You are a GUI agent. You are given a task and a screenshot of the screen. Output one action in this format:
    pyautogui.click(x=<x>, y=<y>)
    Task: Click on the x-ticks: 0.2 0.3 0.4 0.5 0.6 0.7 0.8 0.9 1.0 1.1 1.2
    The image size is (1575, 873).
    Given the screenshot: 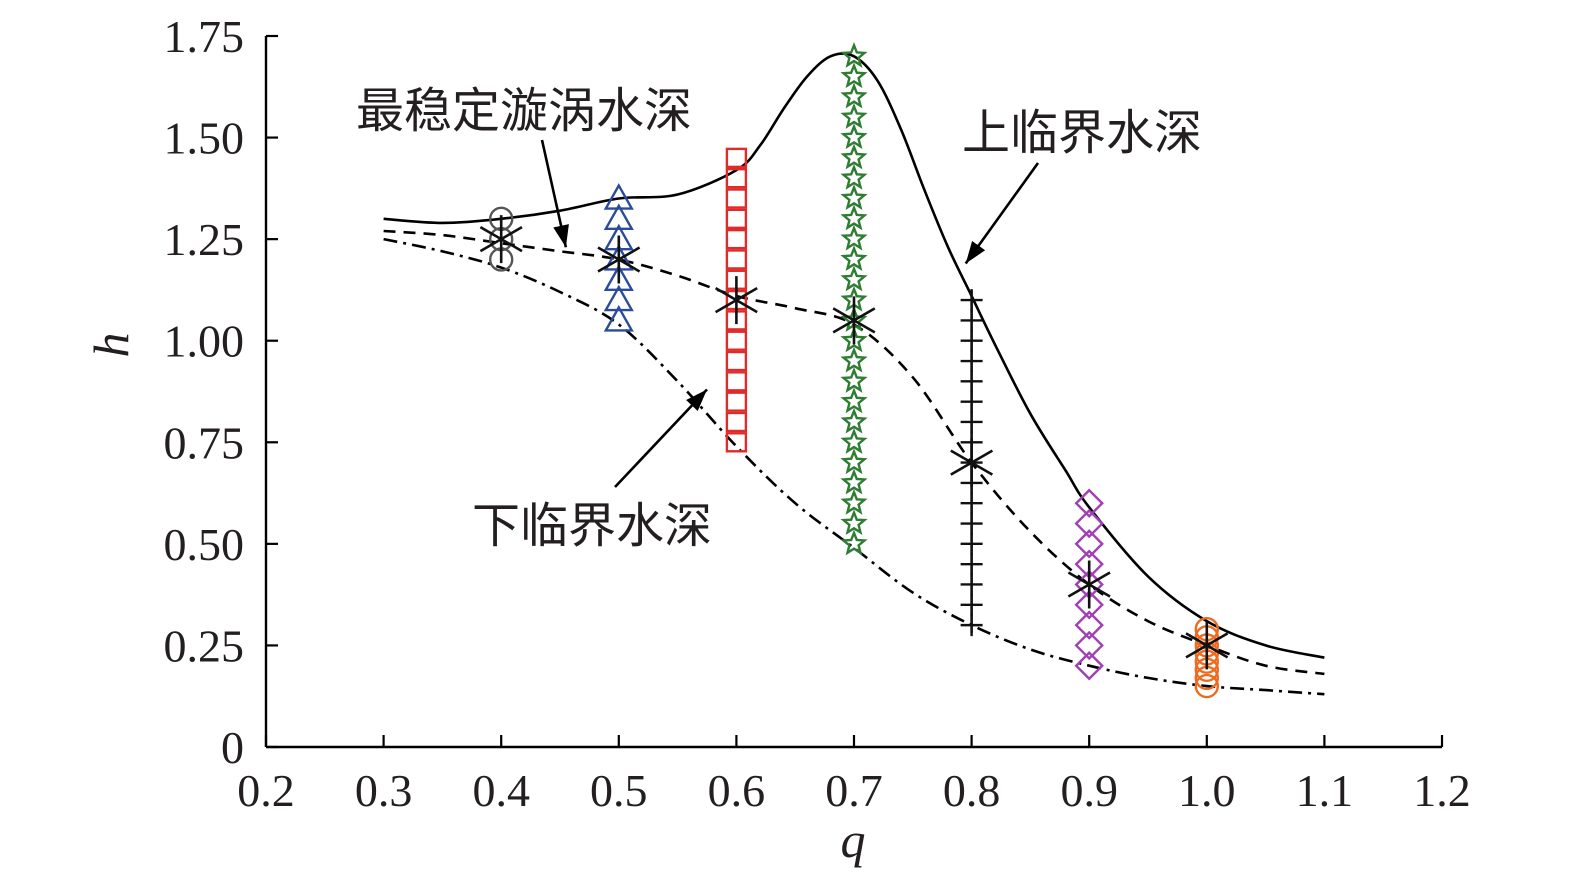 What is the action you would take?
    pyautogui.click(x=854, y=775)
    